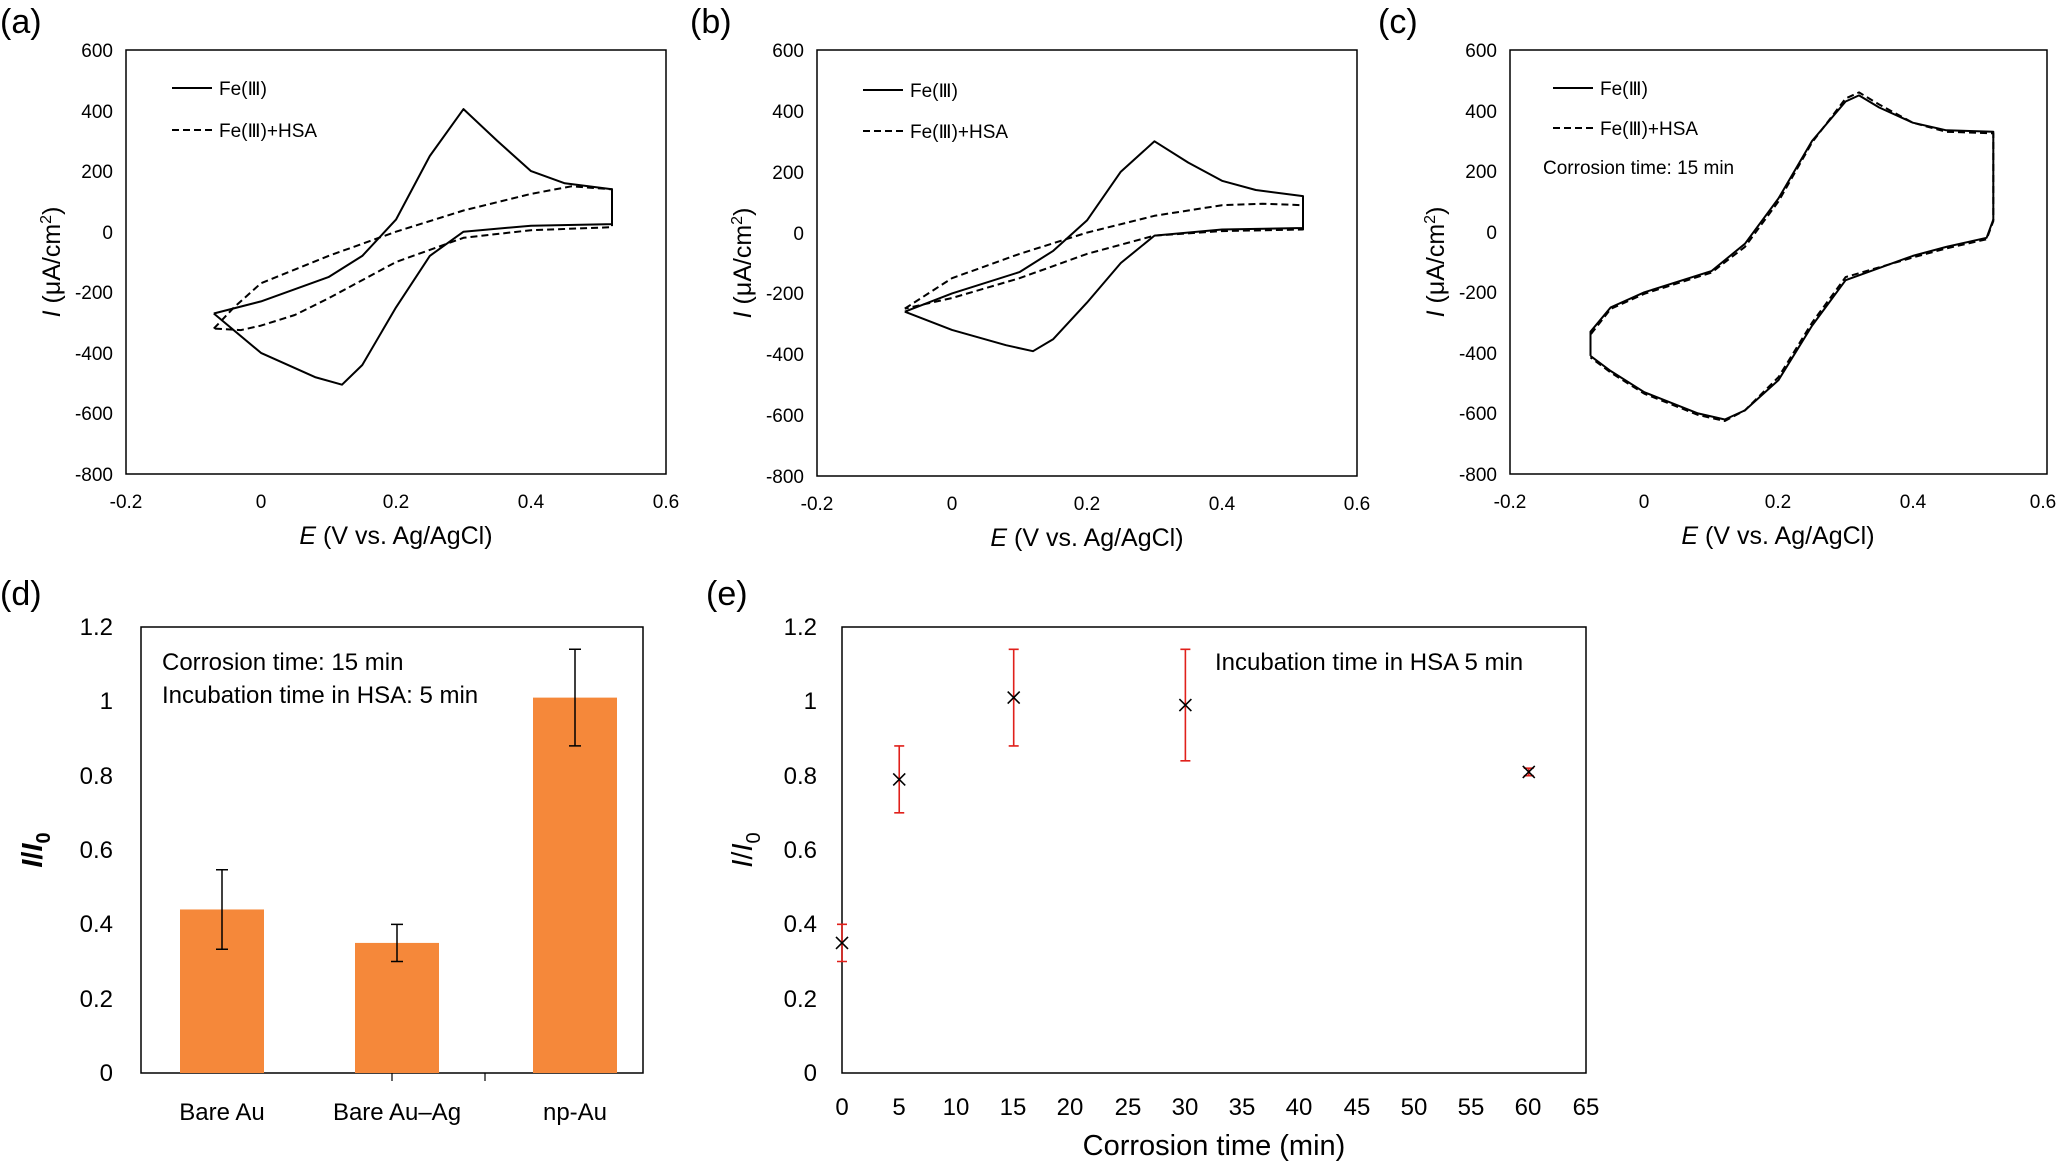  I want to click on panel-a-ytick: 600, so click(97, 51).